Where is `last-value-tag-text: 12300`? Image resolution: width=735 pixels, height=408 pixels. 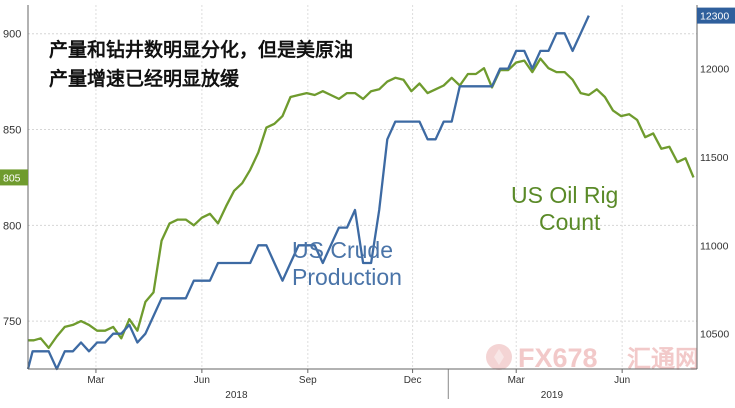 last-value-tag-text: 12300 is located at coordinates (714, 17).